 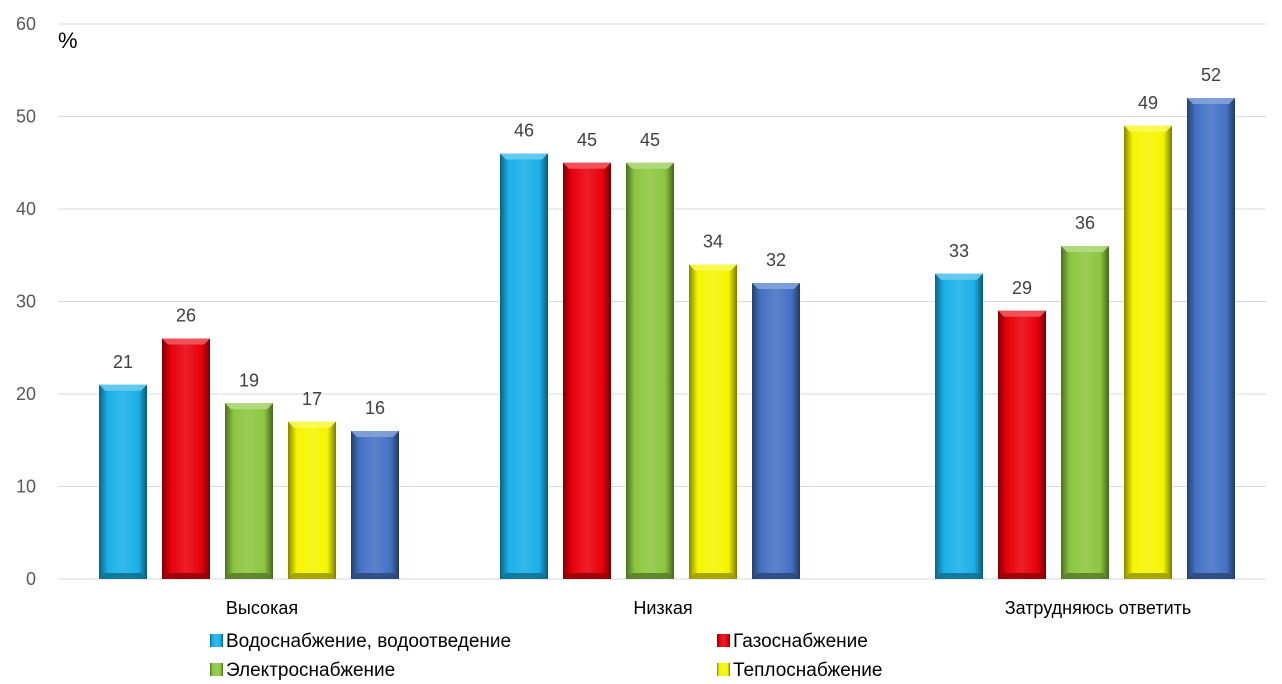 I want to click on legend-item: Теплоснабжение, so click(x=799, y=670).